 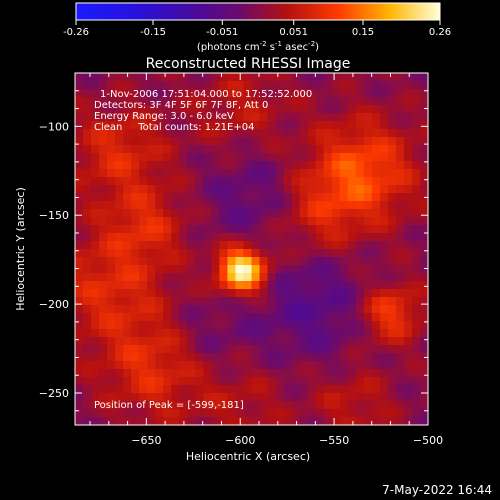 I want to click on peak-position-label: Position of Peak = [-599,-181], so click(x=169, y=405).